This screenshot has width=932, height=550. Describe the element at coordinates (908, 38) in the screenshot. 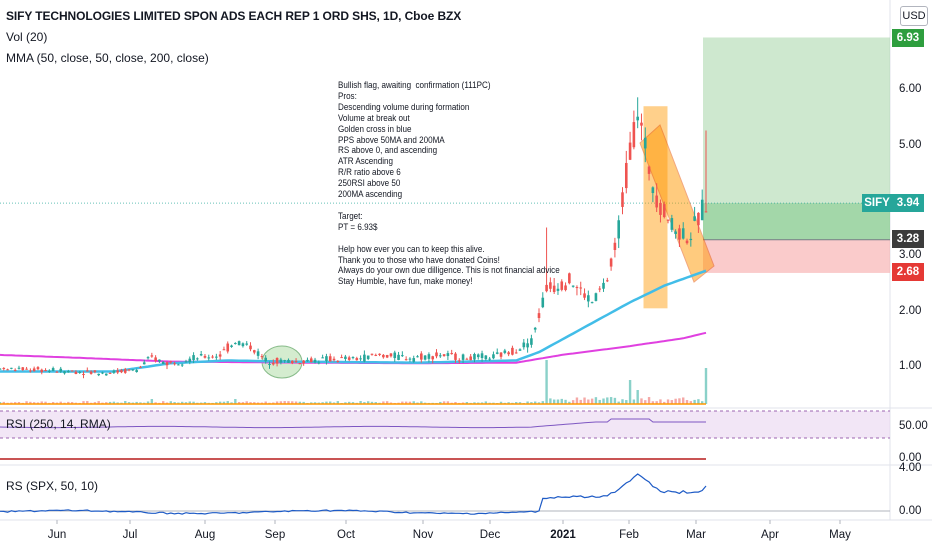

I see `target-price-tag: 6.93` at that location.